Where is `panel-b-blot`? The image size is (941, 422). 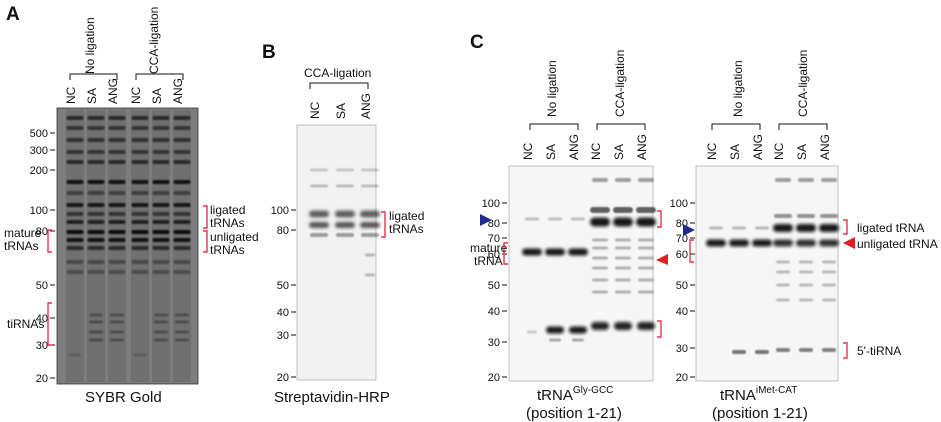
panel-b-blot is located at coordinates (338, 252).